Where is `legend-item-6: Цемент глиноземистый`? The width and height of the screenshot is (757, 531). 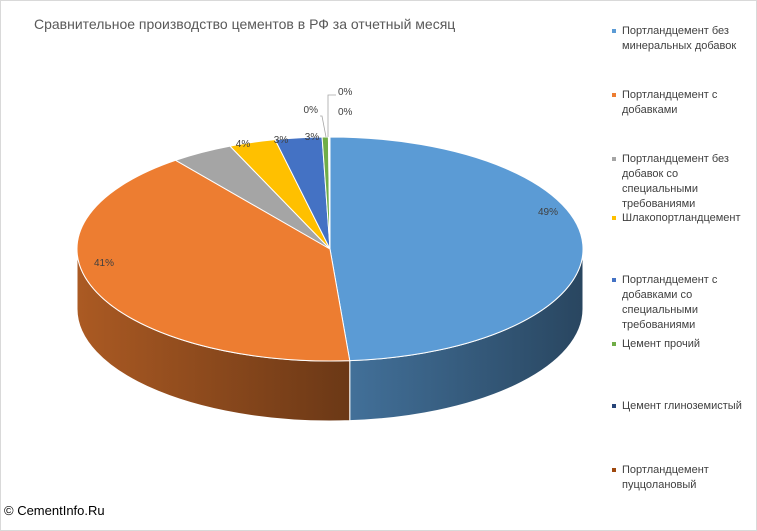 legend-item-6: Цемент глиноземистый is located at coordinates (683, 406).